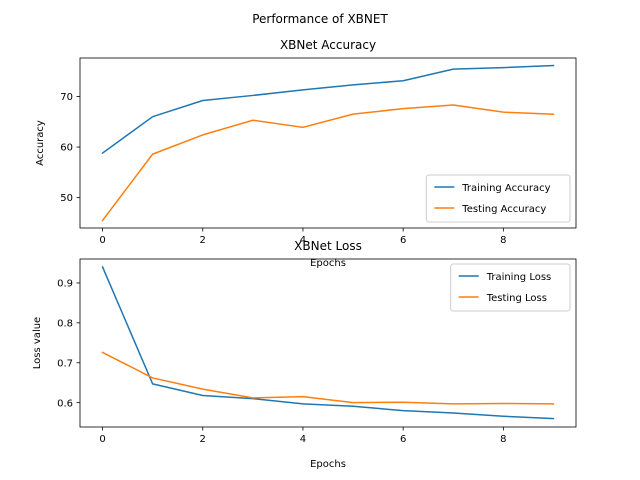  Describe the element at coordinates (65, 363) in the screenshot. I see `loss-y-tick-label: 0.7` at that location.